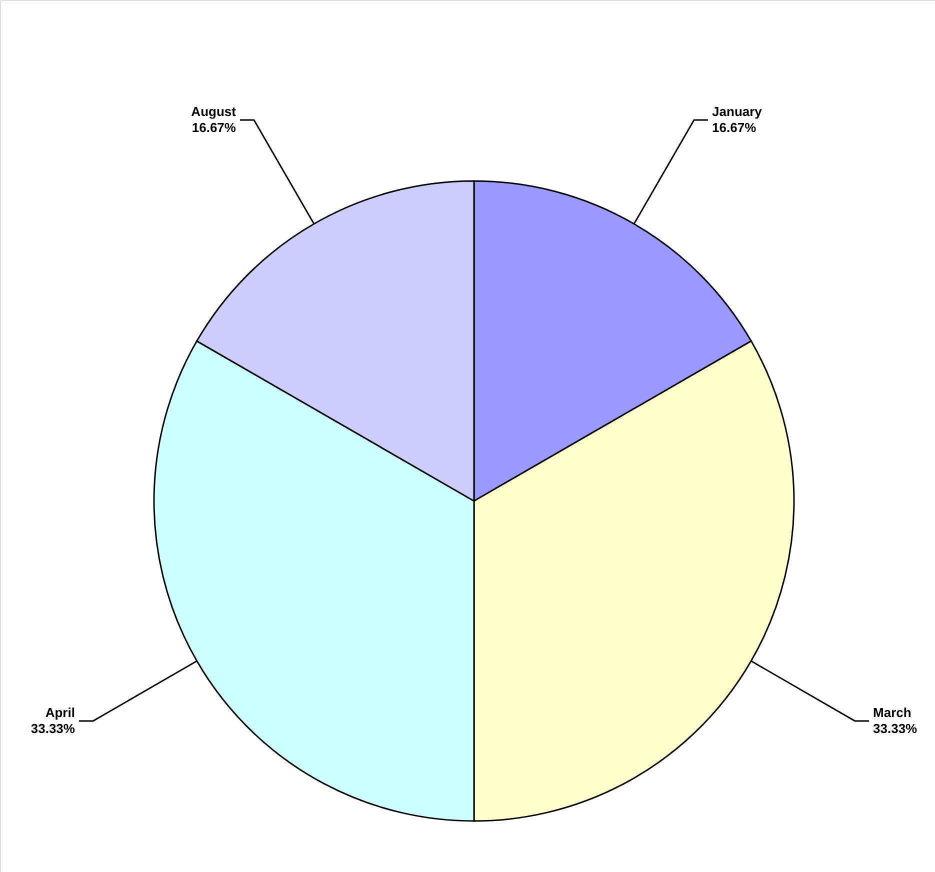 The width and height of the screenshot is (935, 872). Describe the element at coordinates (892, 712) in the screenshot. I see `slice-label: March` at that location.